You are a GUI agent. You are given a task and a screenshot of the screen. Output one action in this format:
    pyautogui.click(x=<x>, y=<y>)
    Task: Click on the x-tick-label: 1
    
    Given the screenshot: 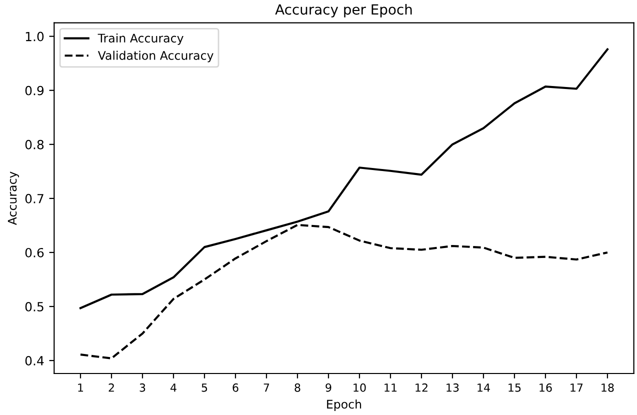 What is the action you would take?
    pyautogui.click(x=80, y=388)
    